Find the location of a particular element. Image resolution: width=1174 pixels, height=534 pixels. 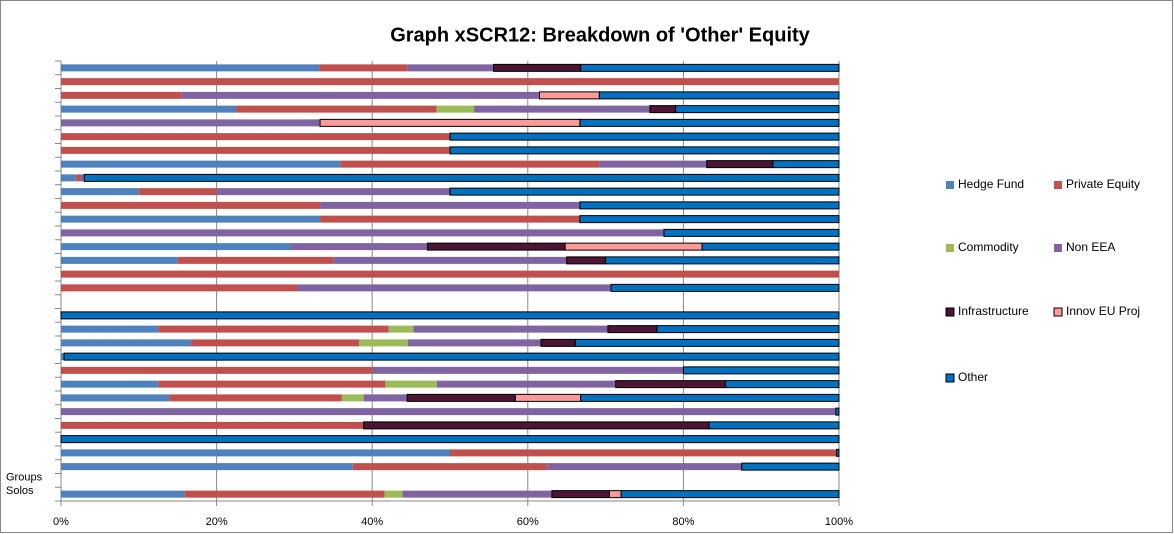

legend-label: Commodity is located at coordinates (988, 247).